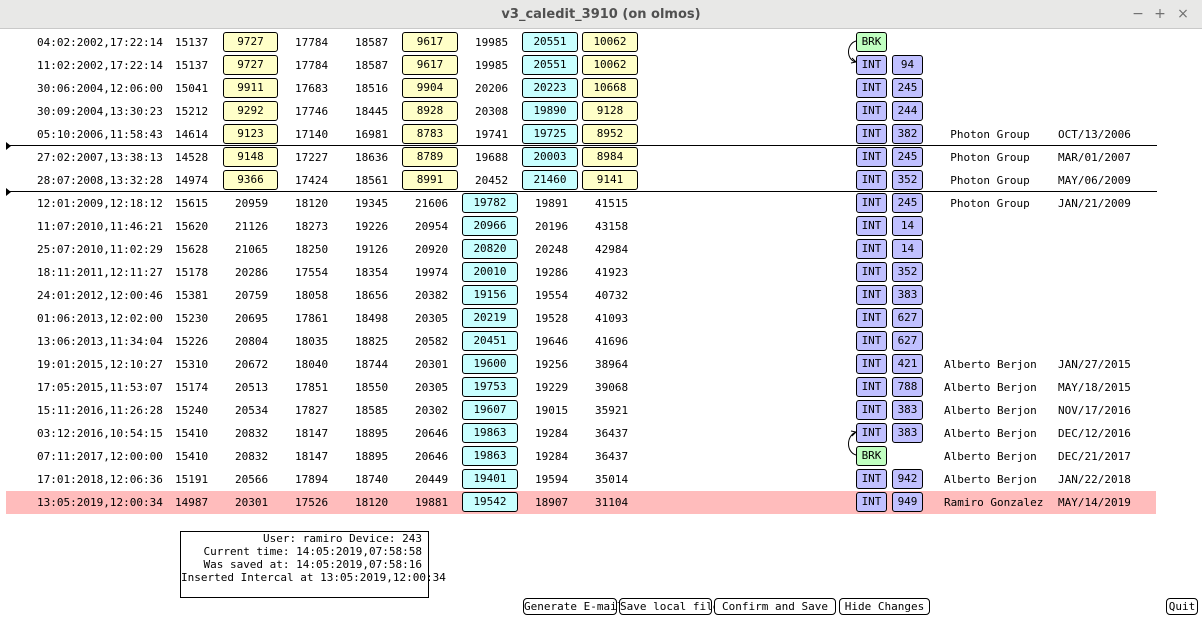 Image resolution: width=1202 pixels, height=618 pixels. I want to click on generate-email-button: Generate E-mail, so click(573, 606).